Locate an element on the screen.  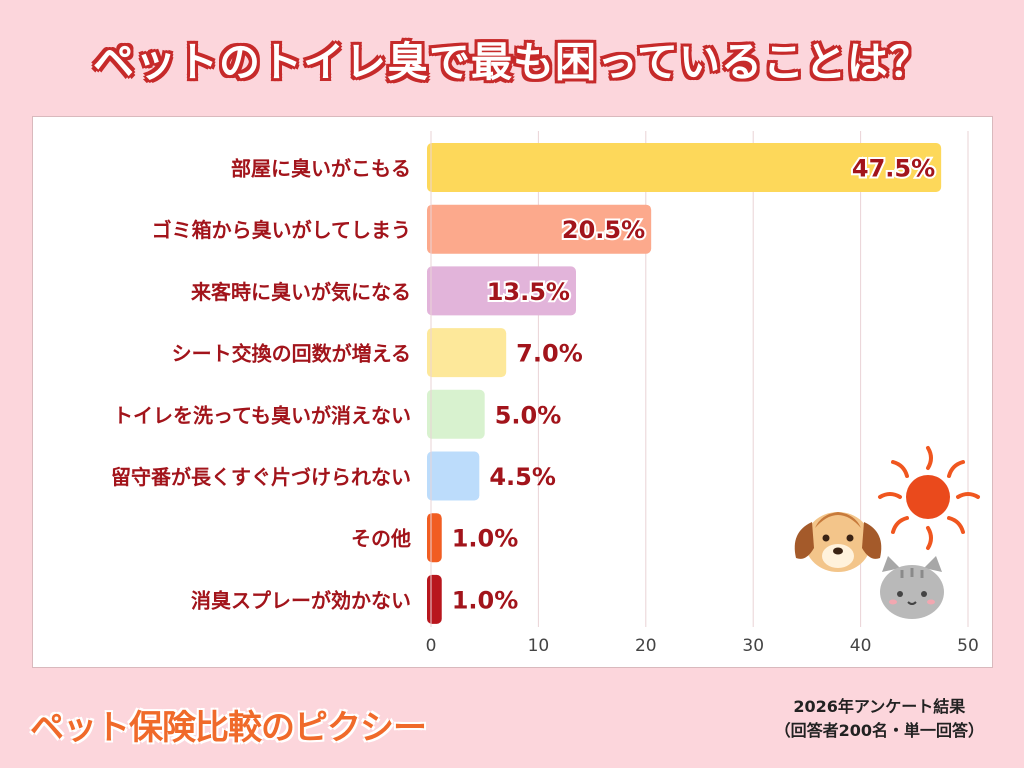
x-tick-label: 40 is located at coordinates (861, 646).